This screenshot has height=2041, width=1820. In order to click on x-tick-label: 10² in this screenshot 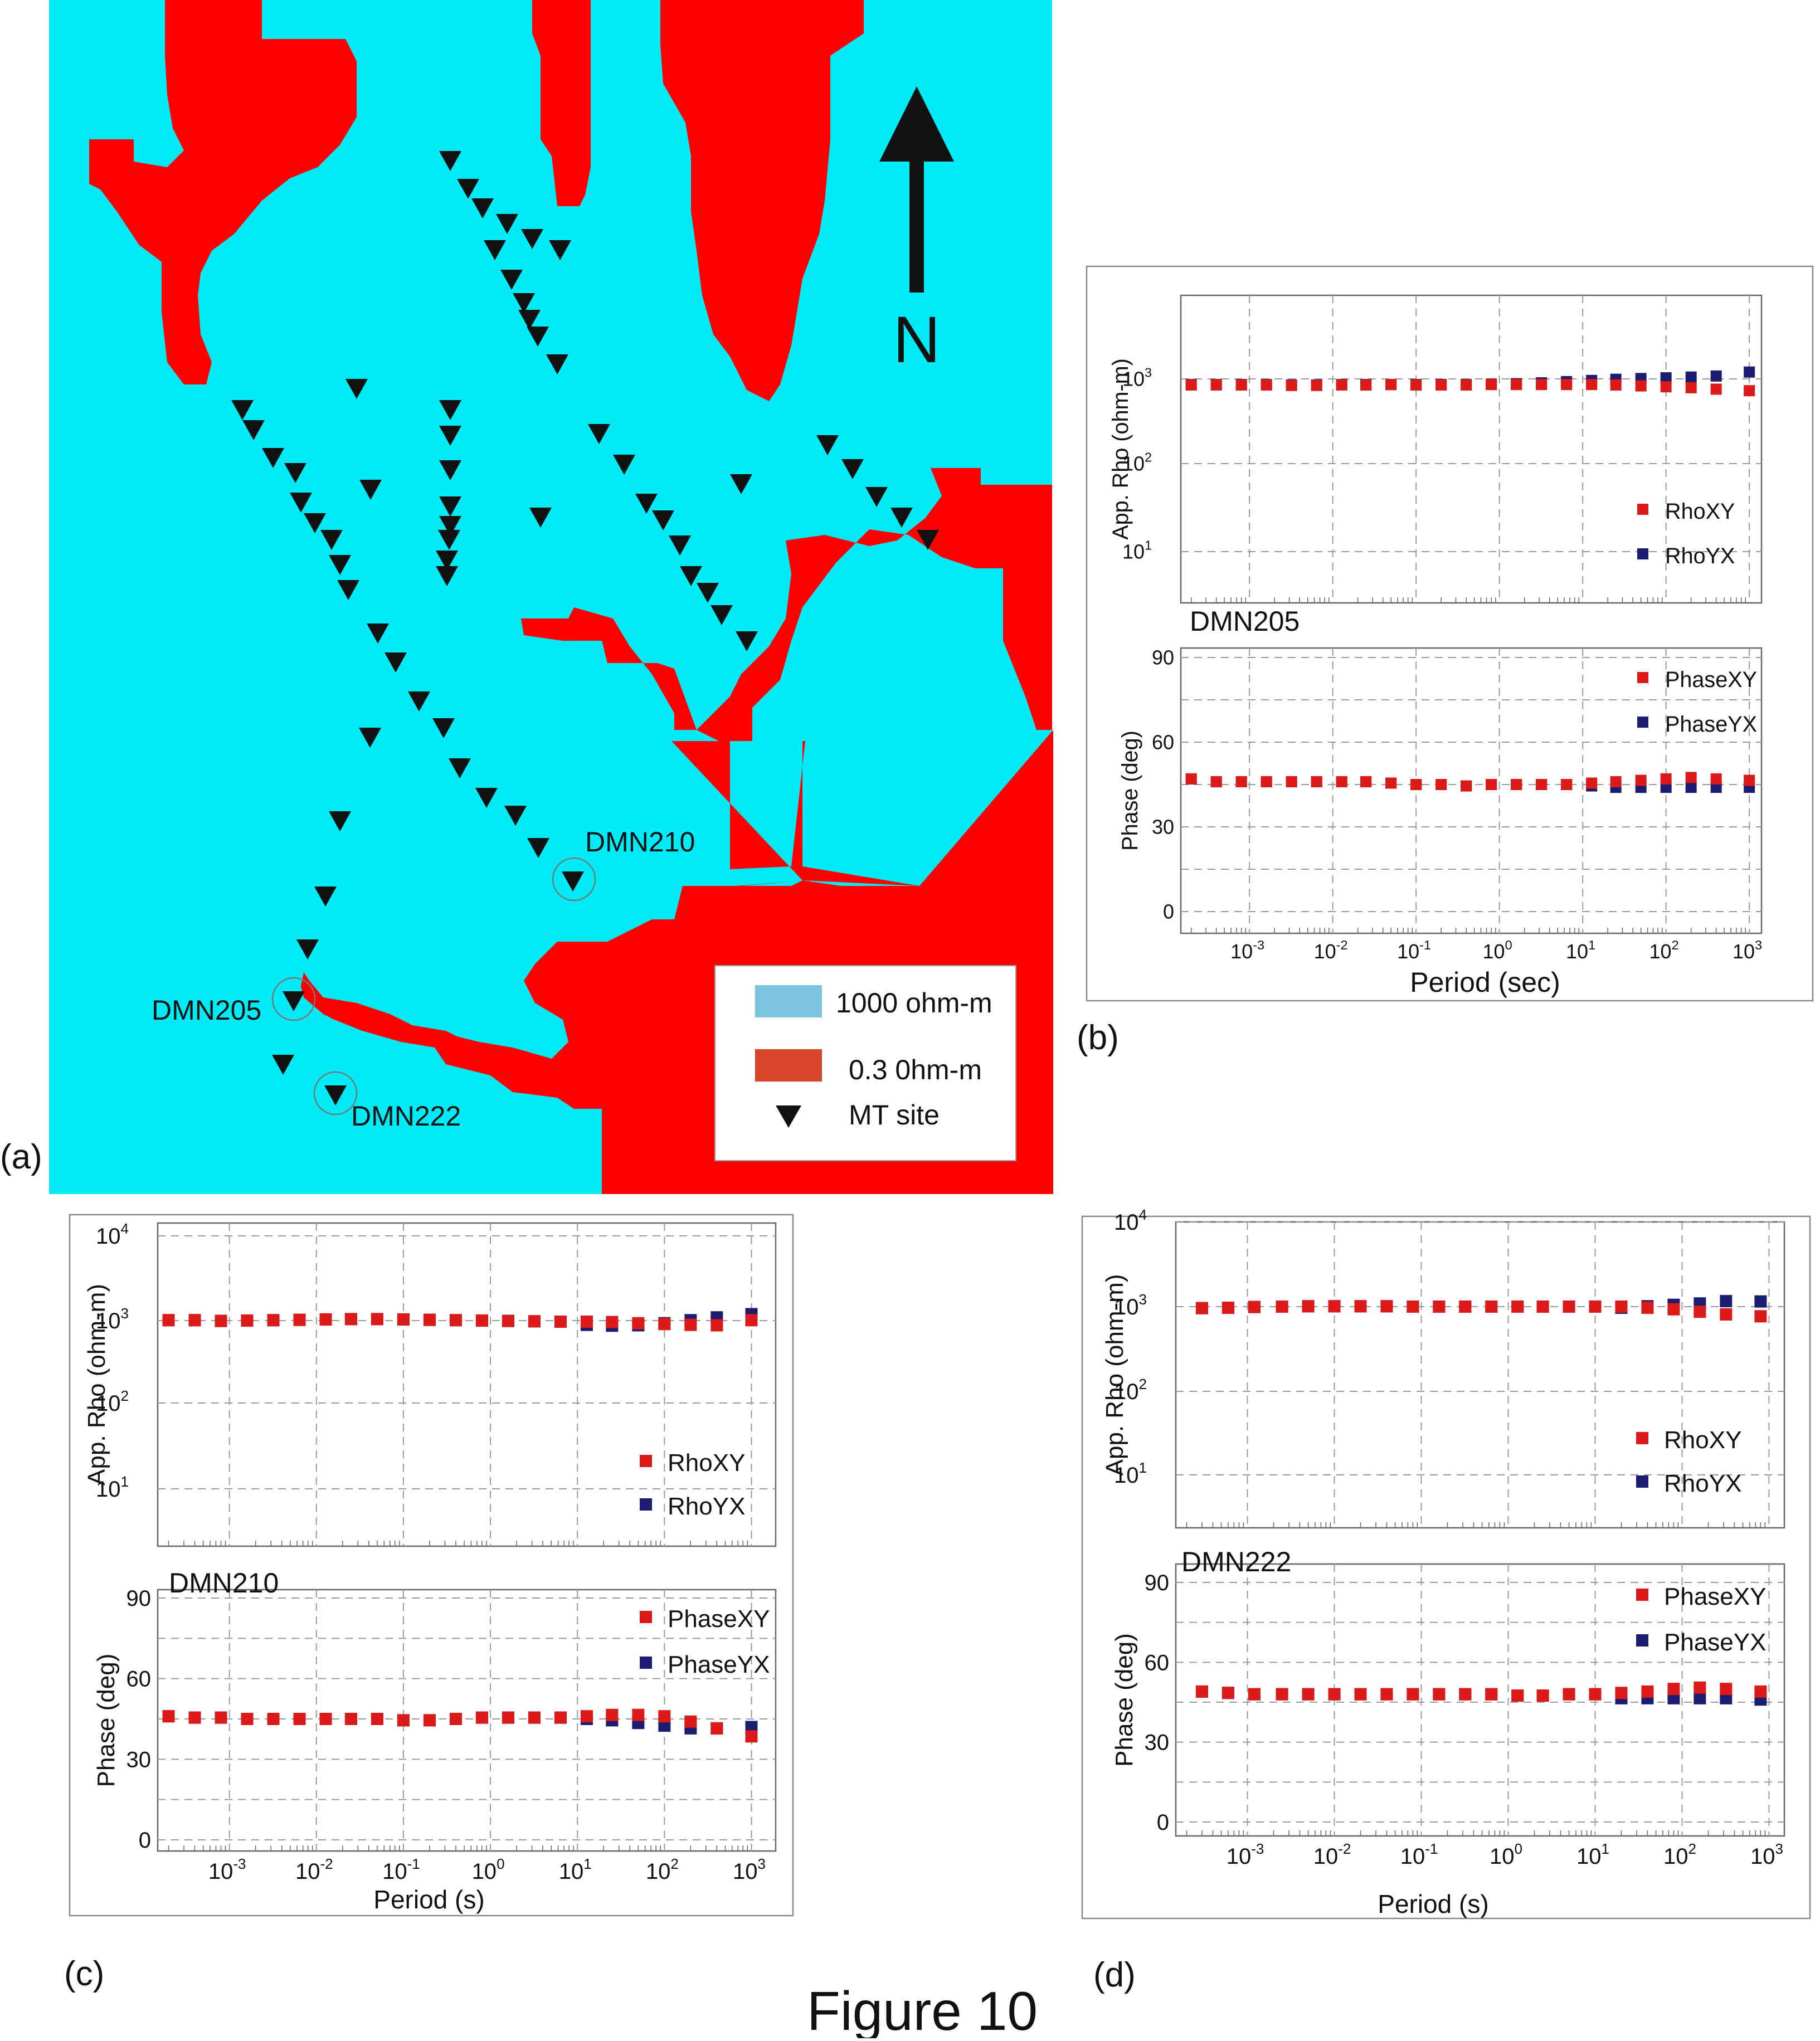, I will do `click(662, 1870)`.